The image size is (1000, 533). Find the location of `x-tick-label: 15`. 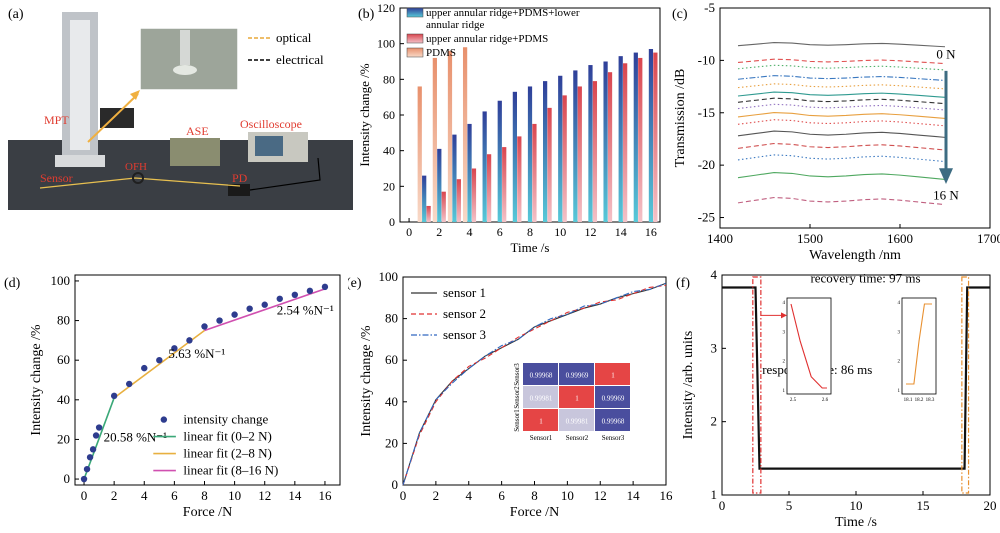

x-tick-label: 15 is located at coordinates (923, 505).